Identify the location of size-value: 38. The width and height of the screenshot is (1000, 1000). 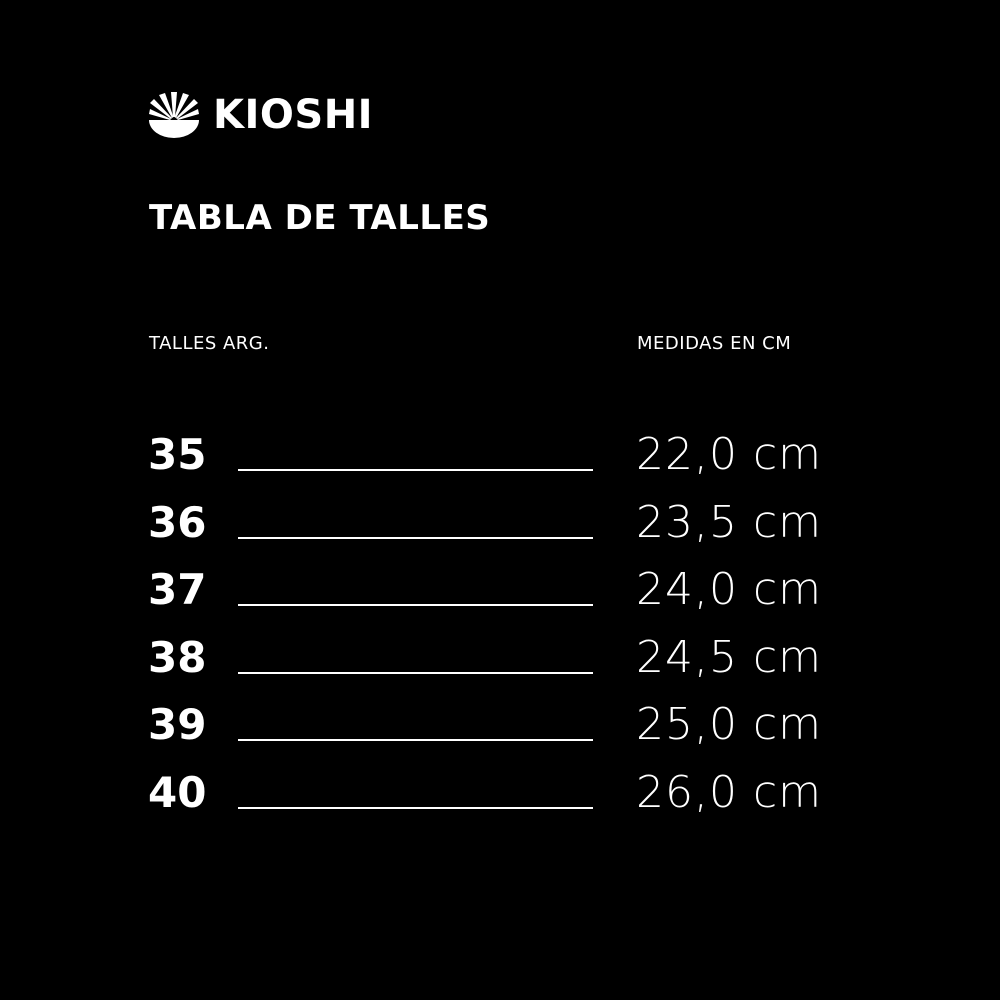
(177, 657).